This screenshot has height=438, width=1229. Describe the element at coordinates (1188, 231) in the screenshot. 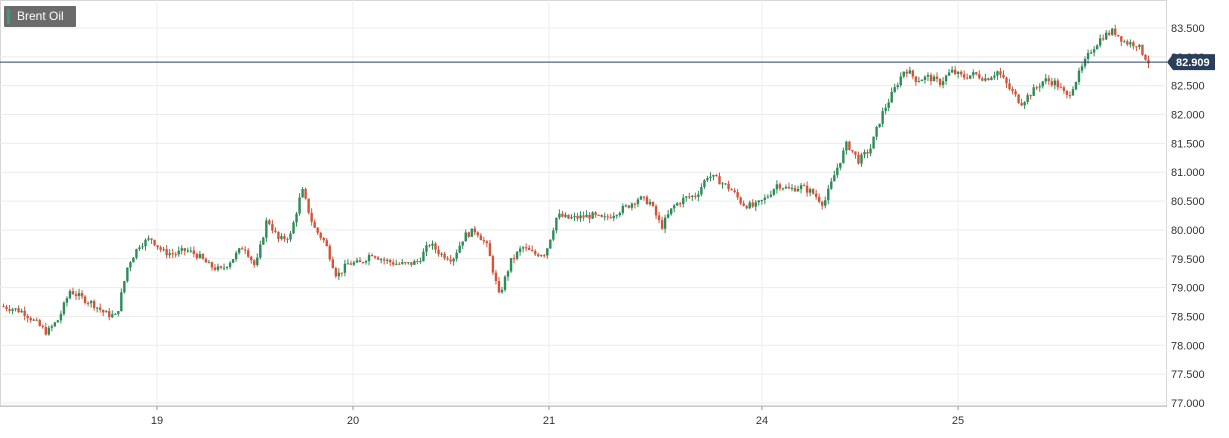

I see `y-tick-label: 80.000` at that location.